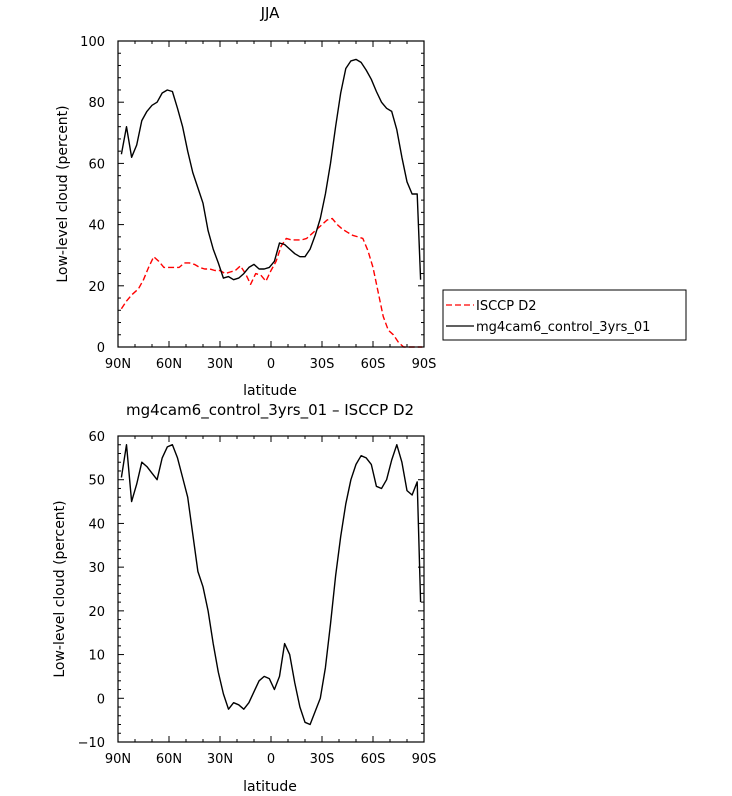 The width and height of the screenshot is (732, 796). What do you see at coordinates (96, 103) in the screenshot?
I see `y-tick-label: 80` at bounding box center [96, 103].